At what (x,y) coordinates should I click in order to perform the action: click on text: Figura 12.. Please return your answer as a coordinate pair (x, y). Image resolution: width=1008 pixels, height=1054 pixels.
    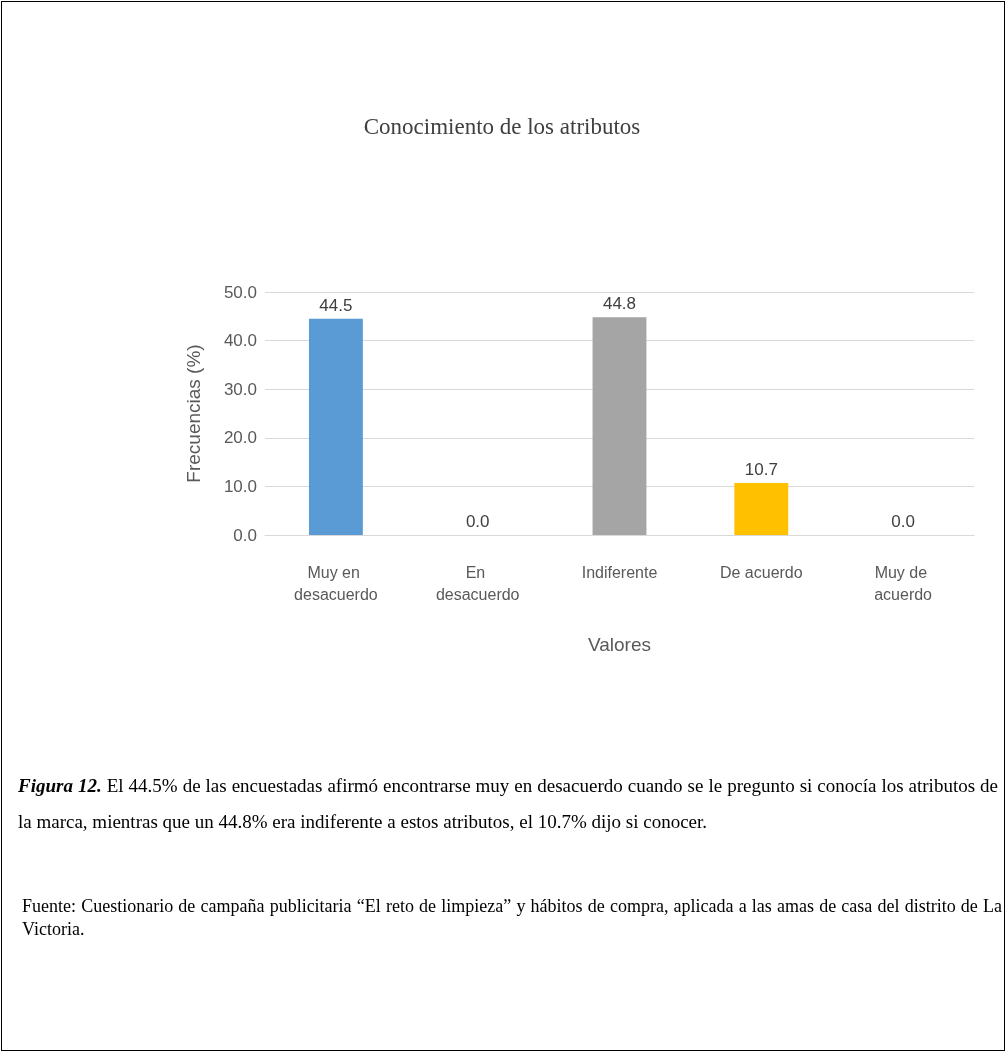
    Looking at the image, I should click on (60, 785).